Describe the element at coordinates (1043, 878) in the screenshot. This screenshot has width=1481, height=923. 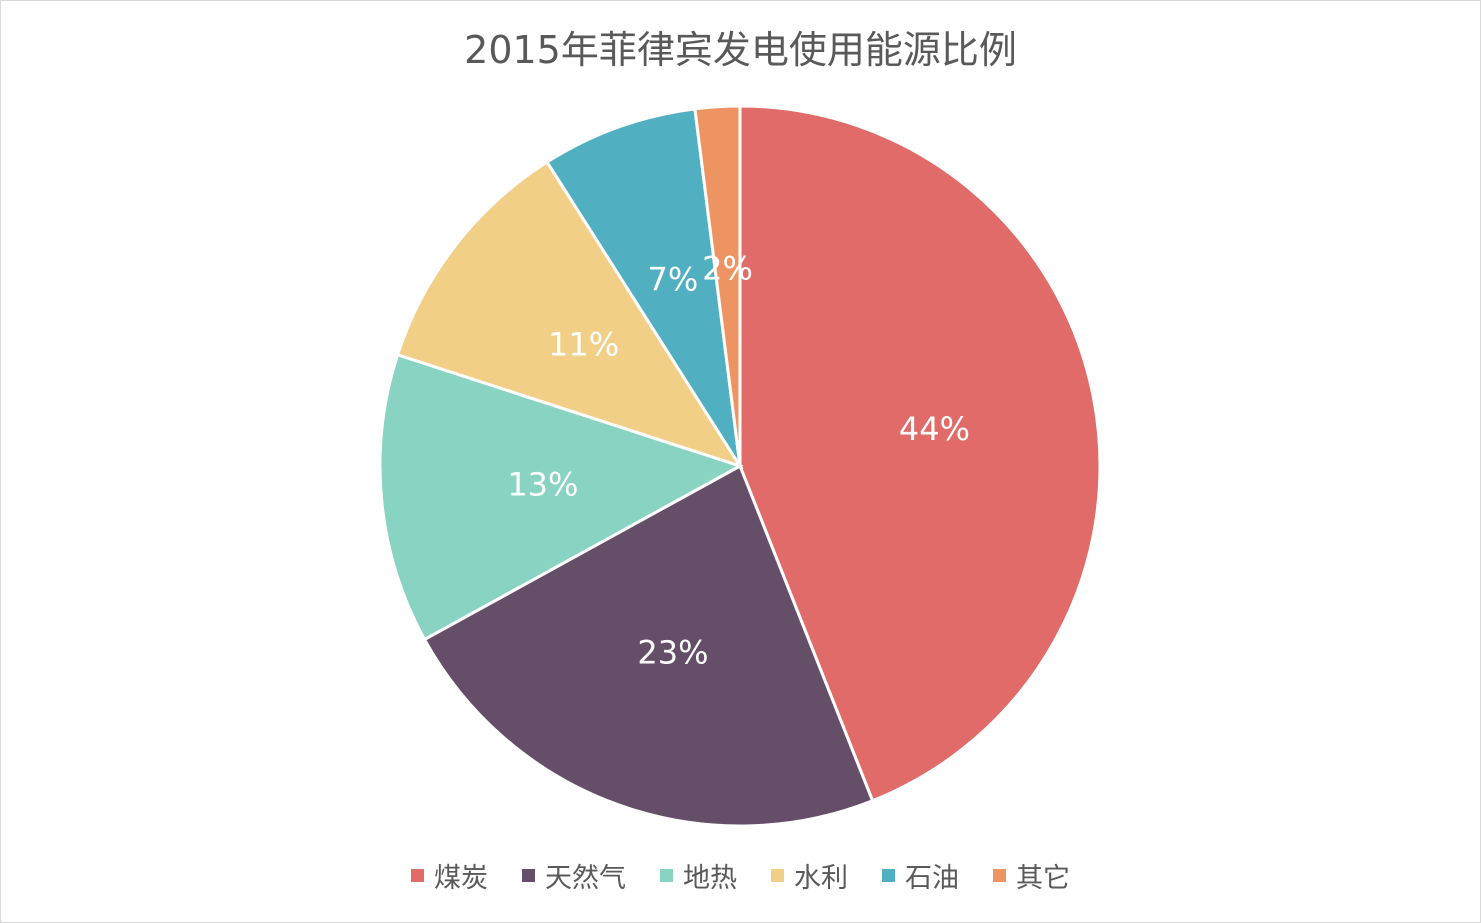
I see `legend-label: 其它` at that location.